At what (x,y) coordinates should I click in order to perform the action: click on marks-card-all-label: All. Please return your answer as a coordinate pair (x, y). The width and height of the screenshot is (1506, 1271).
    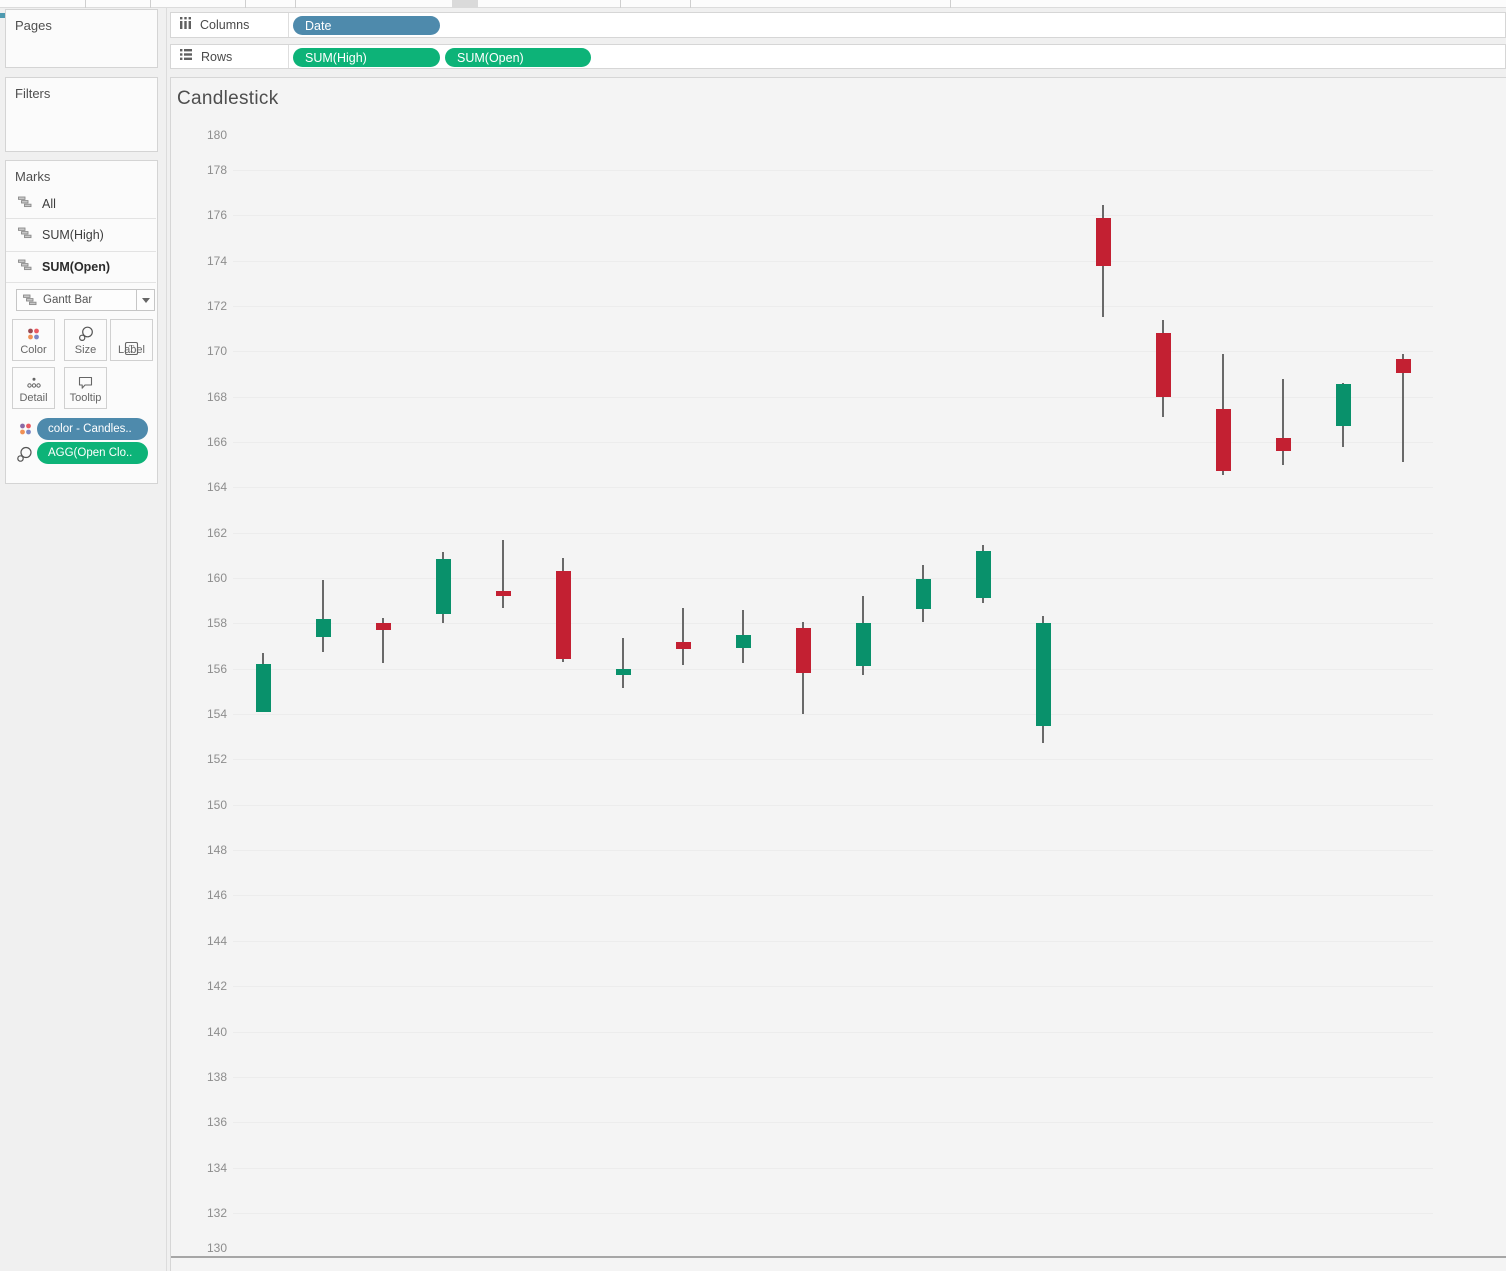
    Looking at the image, I should click on (49, 203).